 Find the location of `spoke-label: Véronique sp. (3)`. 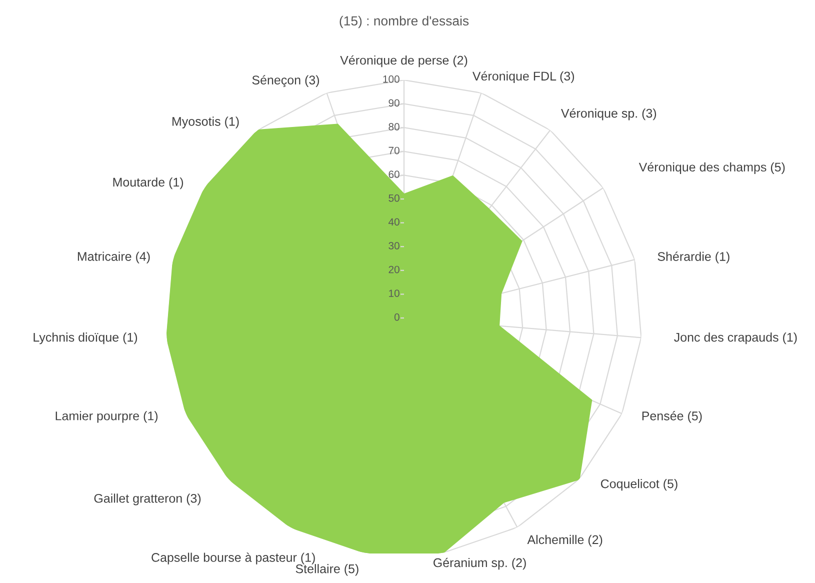

spoke-label: Véronique sp. (3) is located at coordinates (608, 114).